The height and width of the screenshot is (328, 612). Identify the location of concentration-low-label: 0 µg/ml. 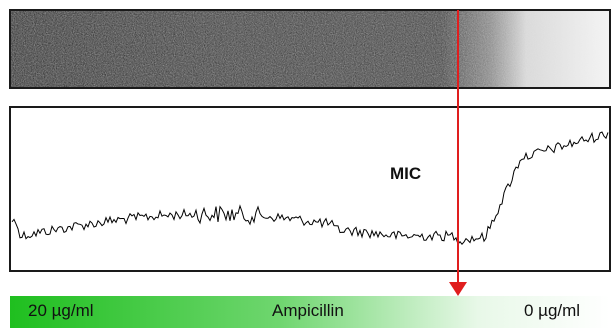
(552, 310).